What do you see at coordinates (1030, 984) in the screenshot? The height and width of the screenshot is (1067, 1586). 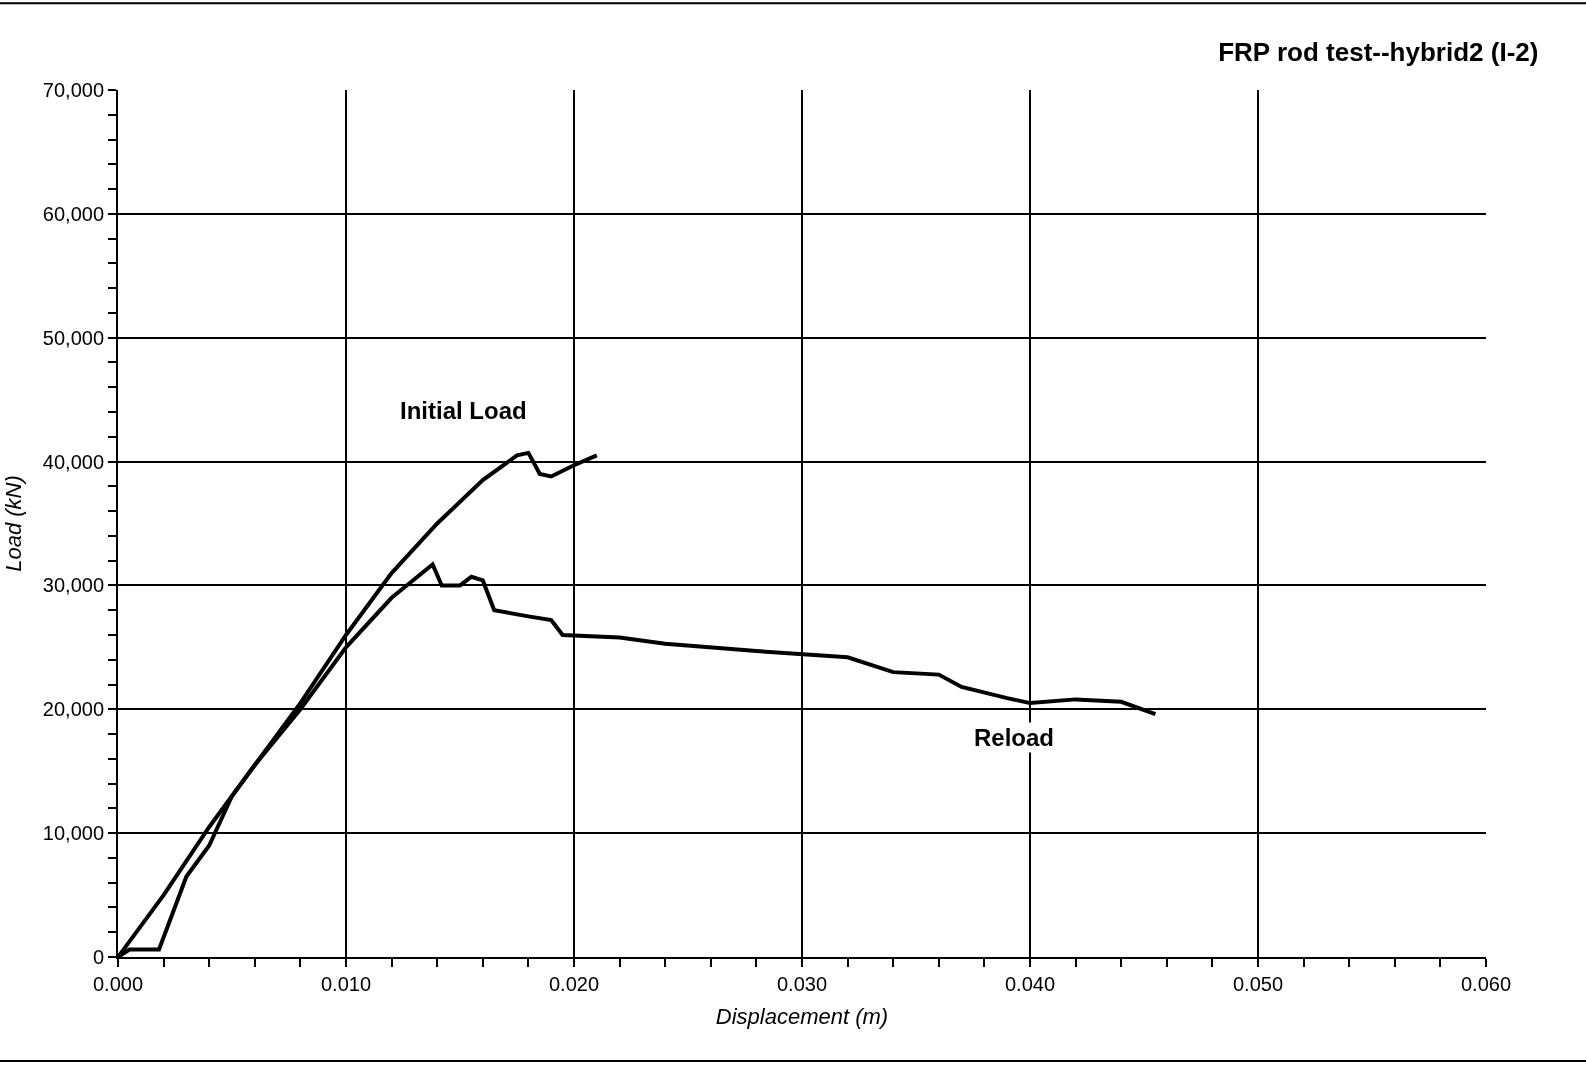 I see `x-tick-label: 0.040` at bounding box center [1030, 984].